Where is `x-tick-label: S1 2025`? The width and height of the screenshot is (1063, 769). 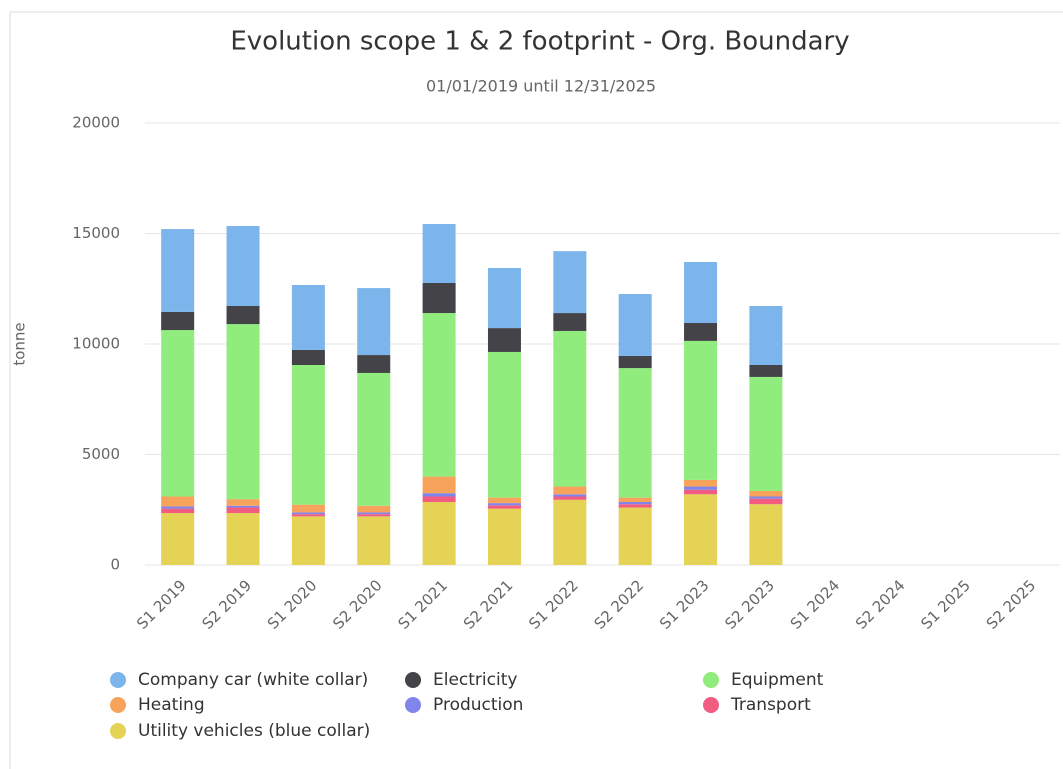
x-tick-label: S1 2025 is located at coordinates (945, 604).